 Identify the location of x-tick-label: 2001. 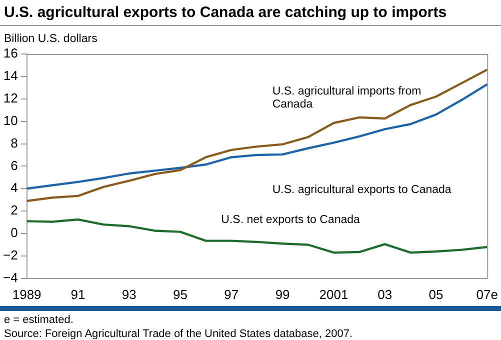
(333, 294).